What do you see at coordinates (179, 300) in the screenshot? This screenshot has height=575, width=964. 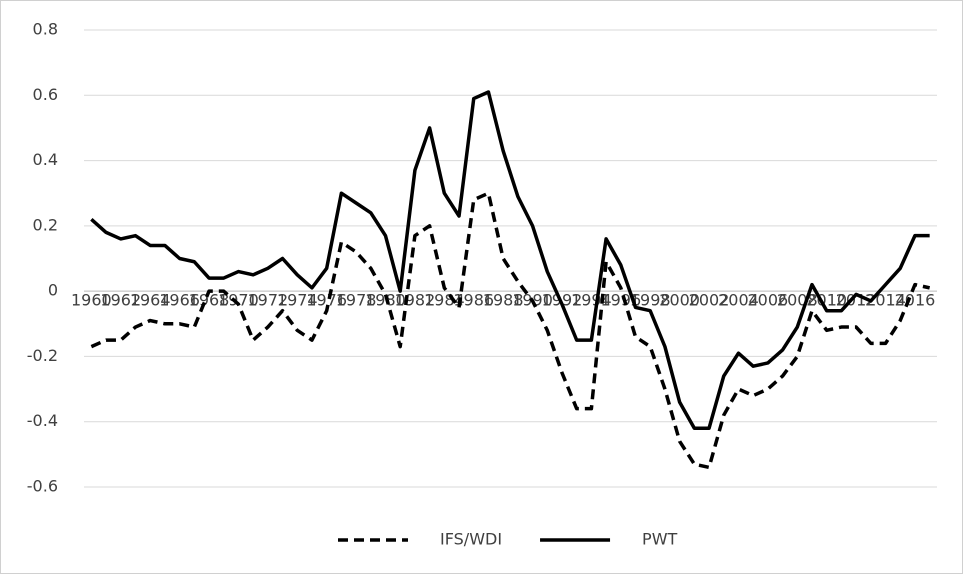 I see `x-tick-label: 1966` at bounding box center [179, 300].